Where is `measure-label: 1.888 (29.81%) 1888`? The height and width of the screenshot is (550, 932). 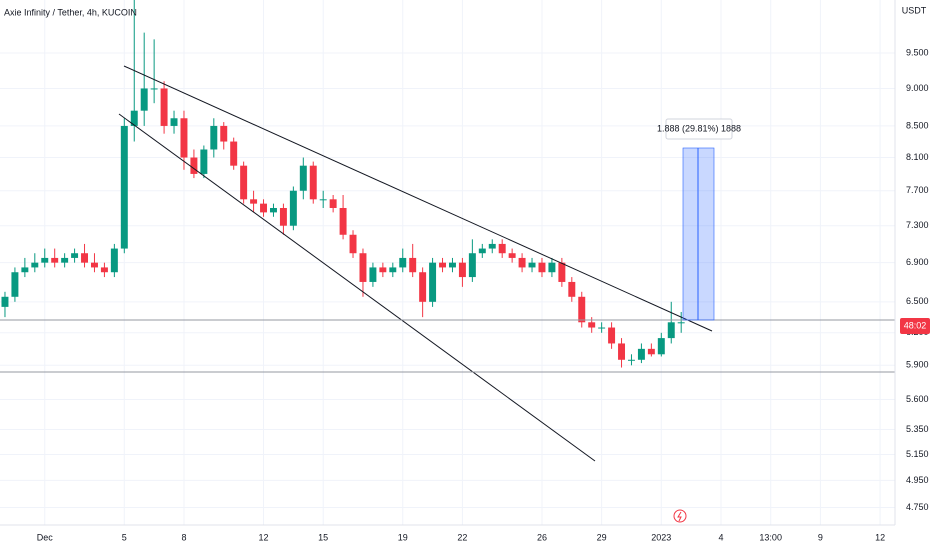
measure-label: 1.888 (29.81%) 1888 is located at coordinates (699, 128).